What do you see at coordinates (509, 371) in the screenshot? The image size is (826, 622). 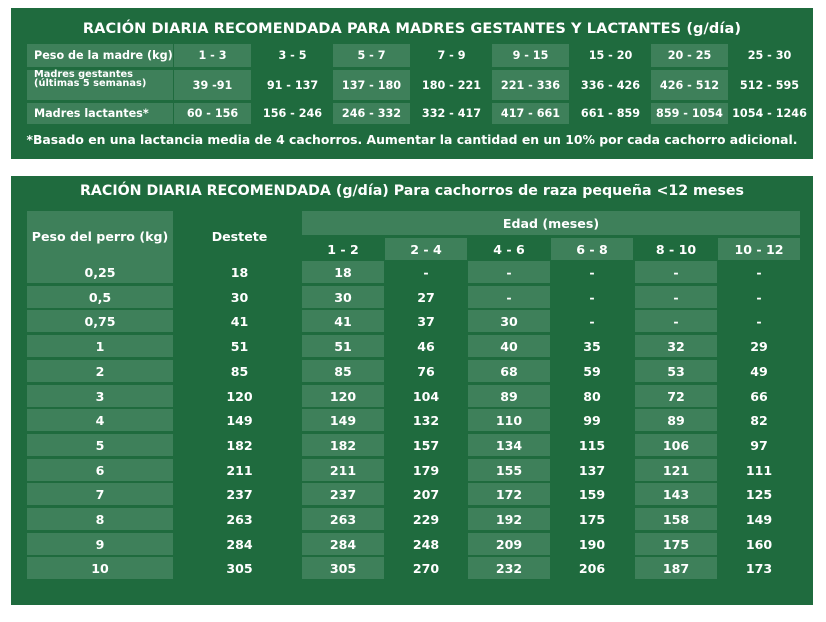 I see `ration-cell: 68` at bounding box center [509, 371].